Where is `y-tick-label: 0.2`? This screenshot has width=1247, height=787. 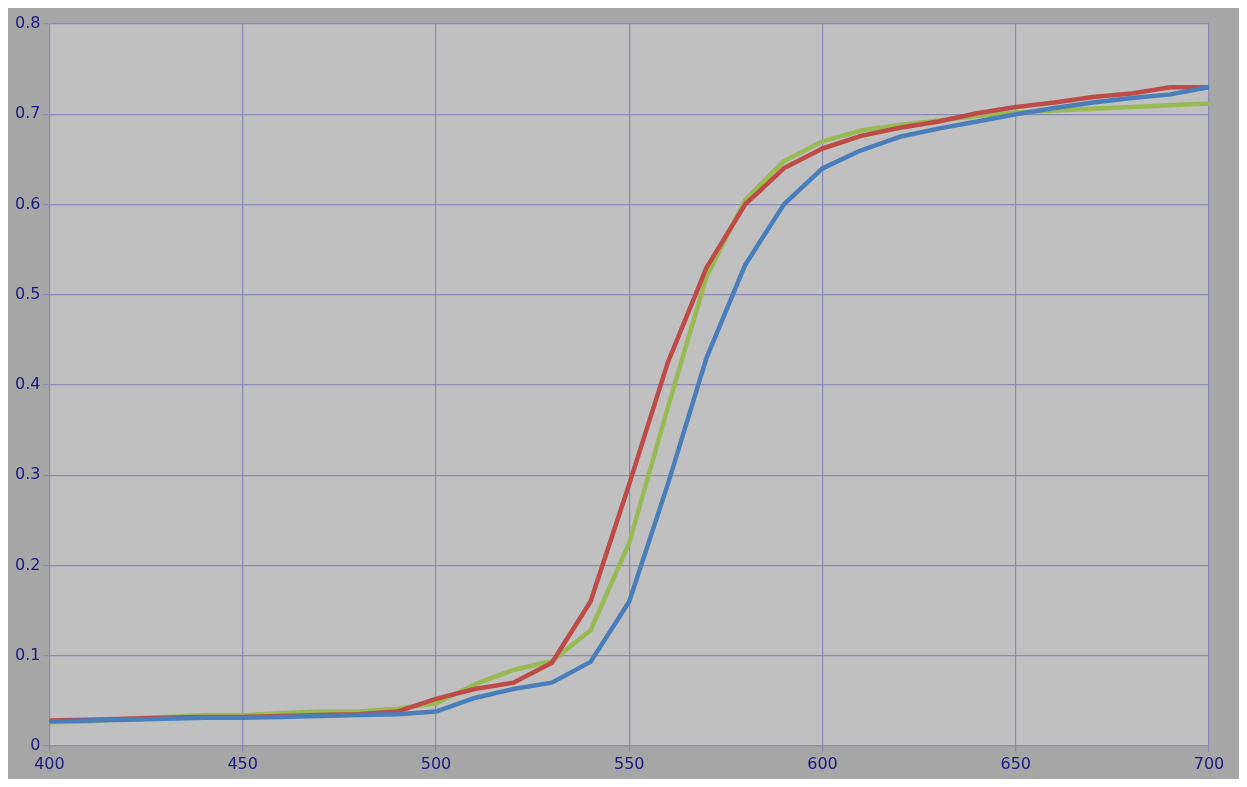 y-tick-label: 0.2 is located at coordinates (27, 564).